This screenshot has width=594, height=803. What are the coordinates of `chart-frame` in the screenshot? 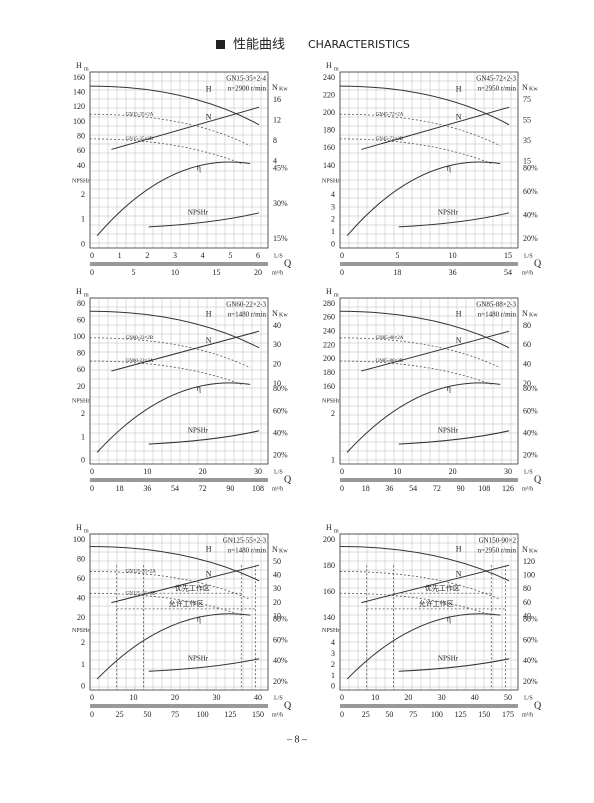 It's located at (429, 612).